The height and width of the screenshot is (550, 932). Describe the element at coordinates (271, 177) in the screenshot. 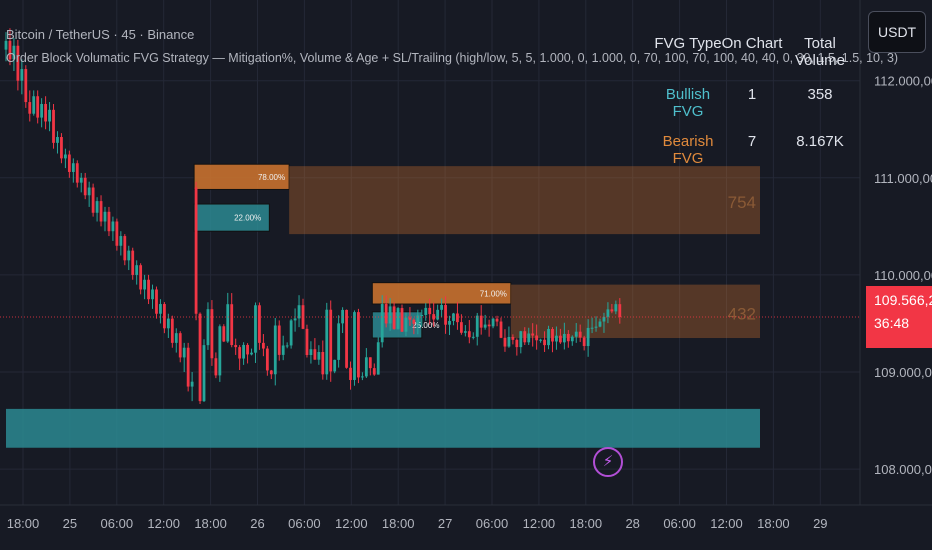

I see `mitigation-label: 78.00%` at that location.